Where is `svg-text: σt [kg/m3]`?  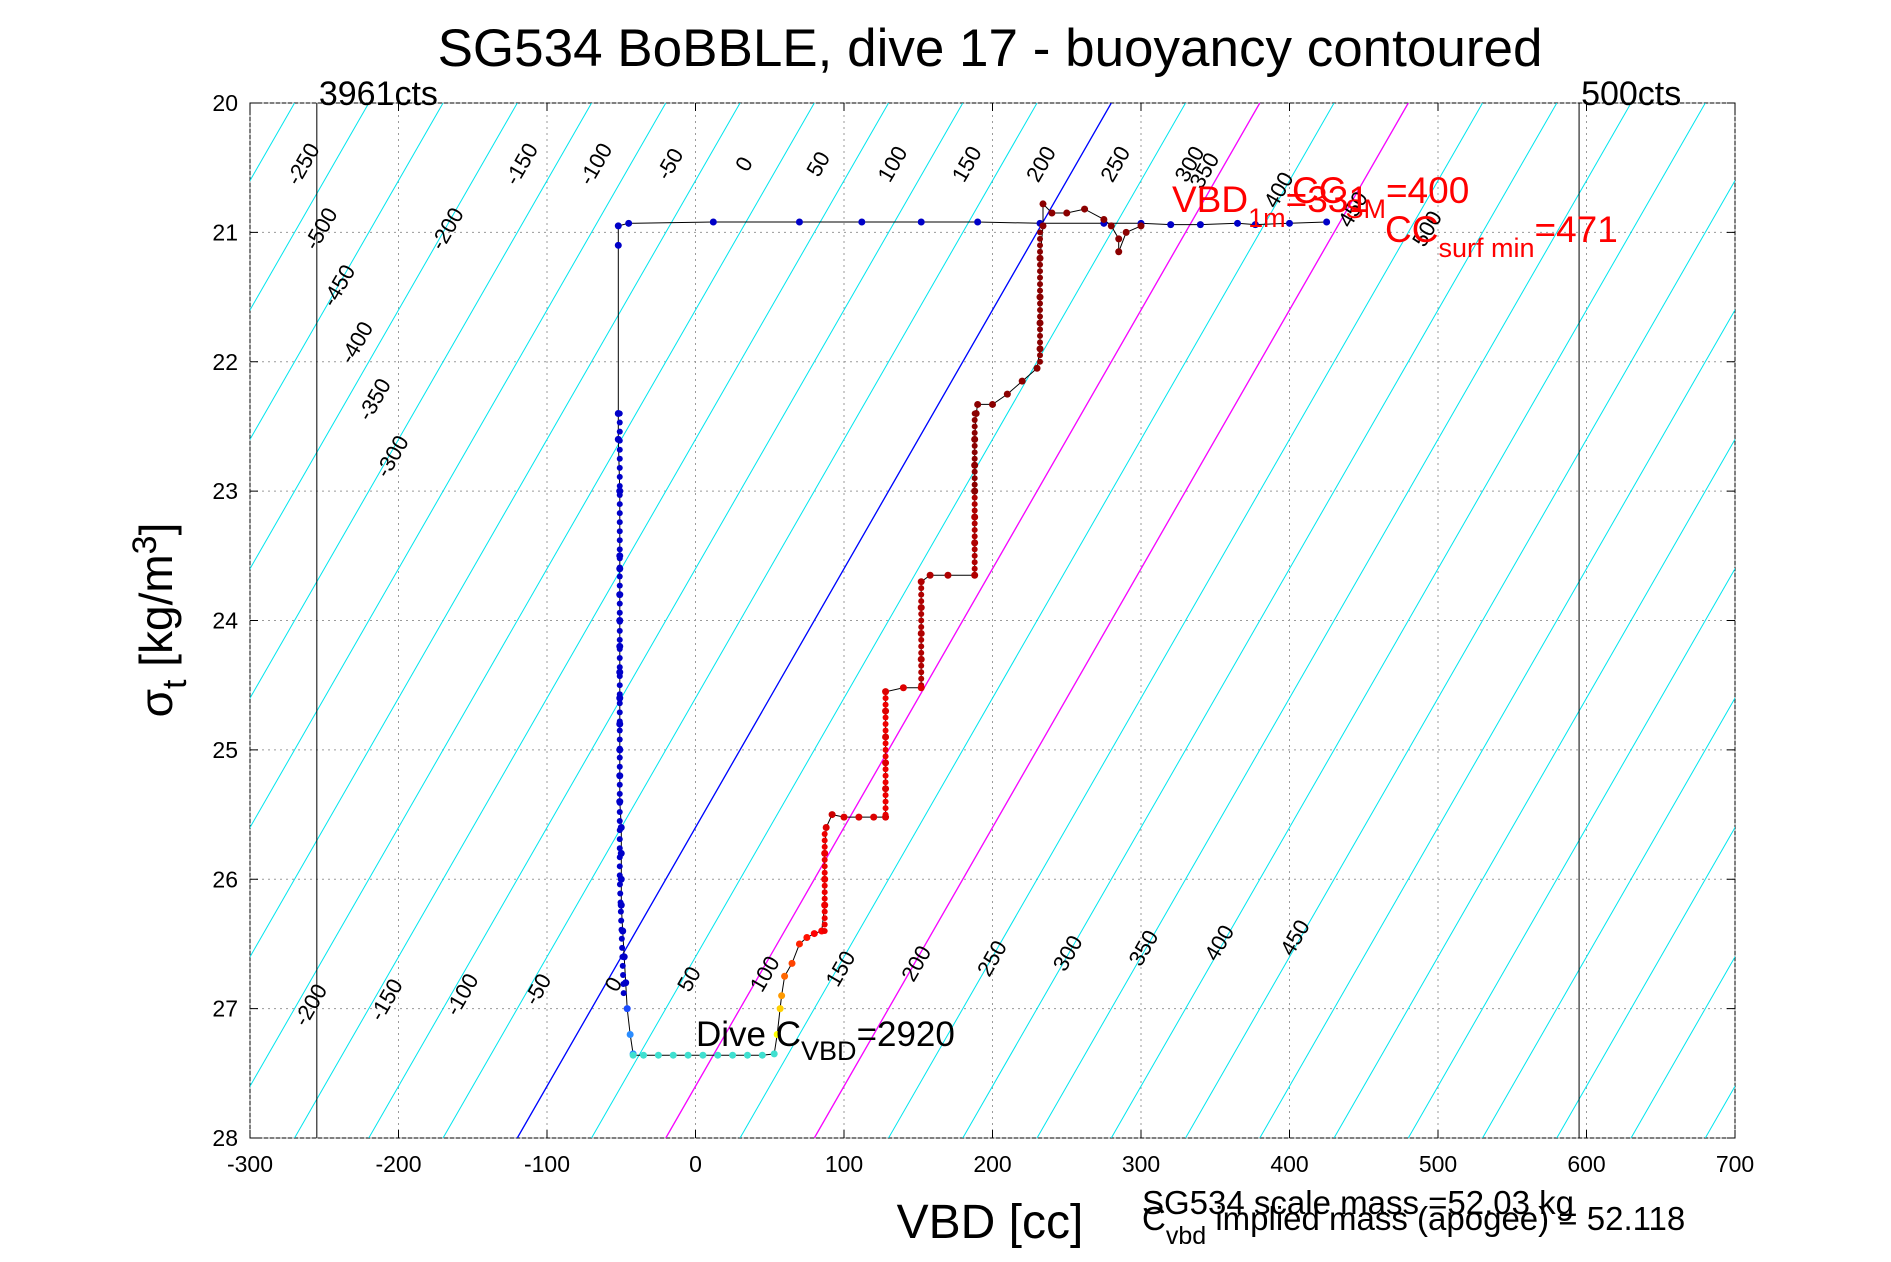
svg-text: σt [kg/m3] is located at coordinates (160, 620).